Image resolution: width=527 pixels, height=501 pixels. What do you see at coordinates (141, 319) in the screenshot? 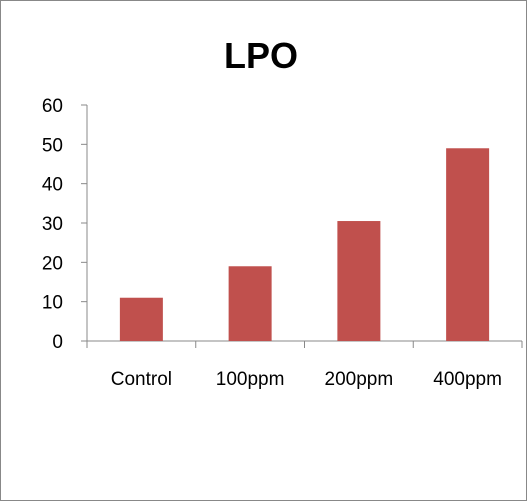
I see `bar-control` at bounding box center [141, 319].